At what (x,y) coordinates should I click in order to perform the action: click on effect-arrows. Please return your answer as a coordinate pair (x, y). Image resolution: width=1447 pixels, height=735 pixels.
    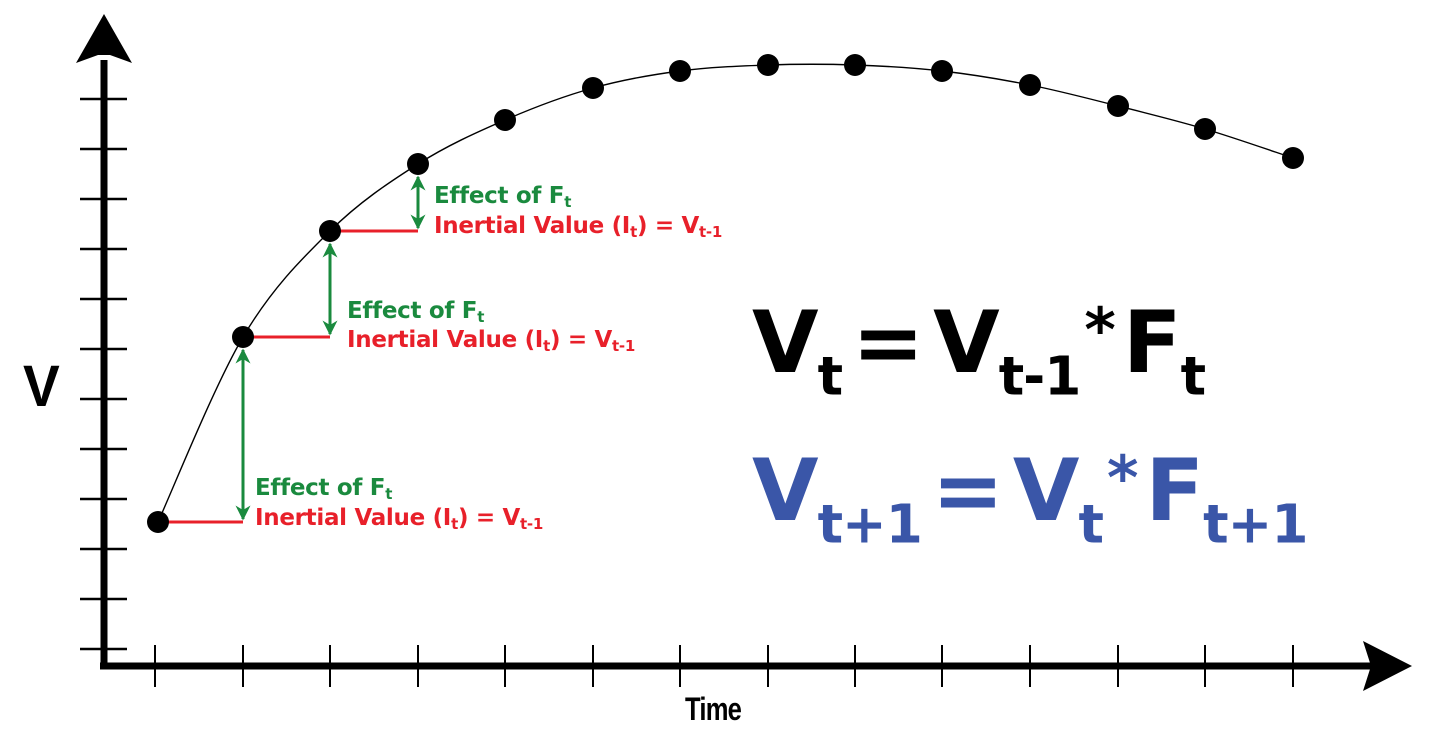
    Looking at the image, I should click on (330, 348).